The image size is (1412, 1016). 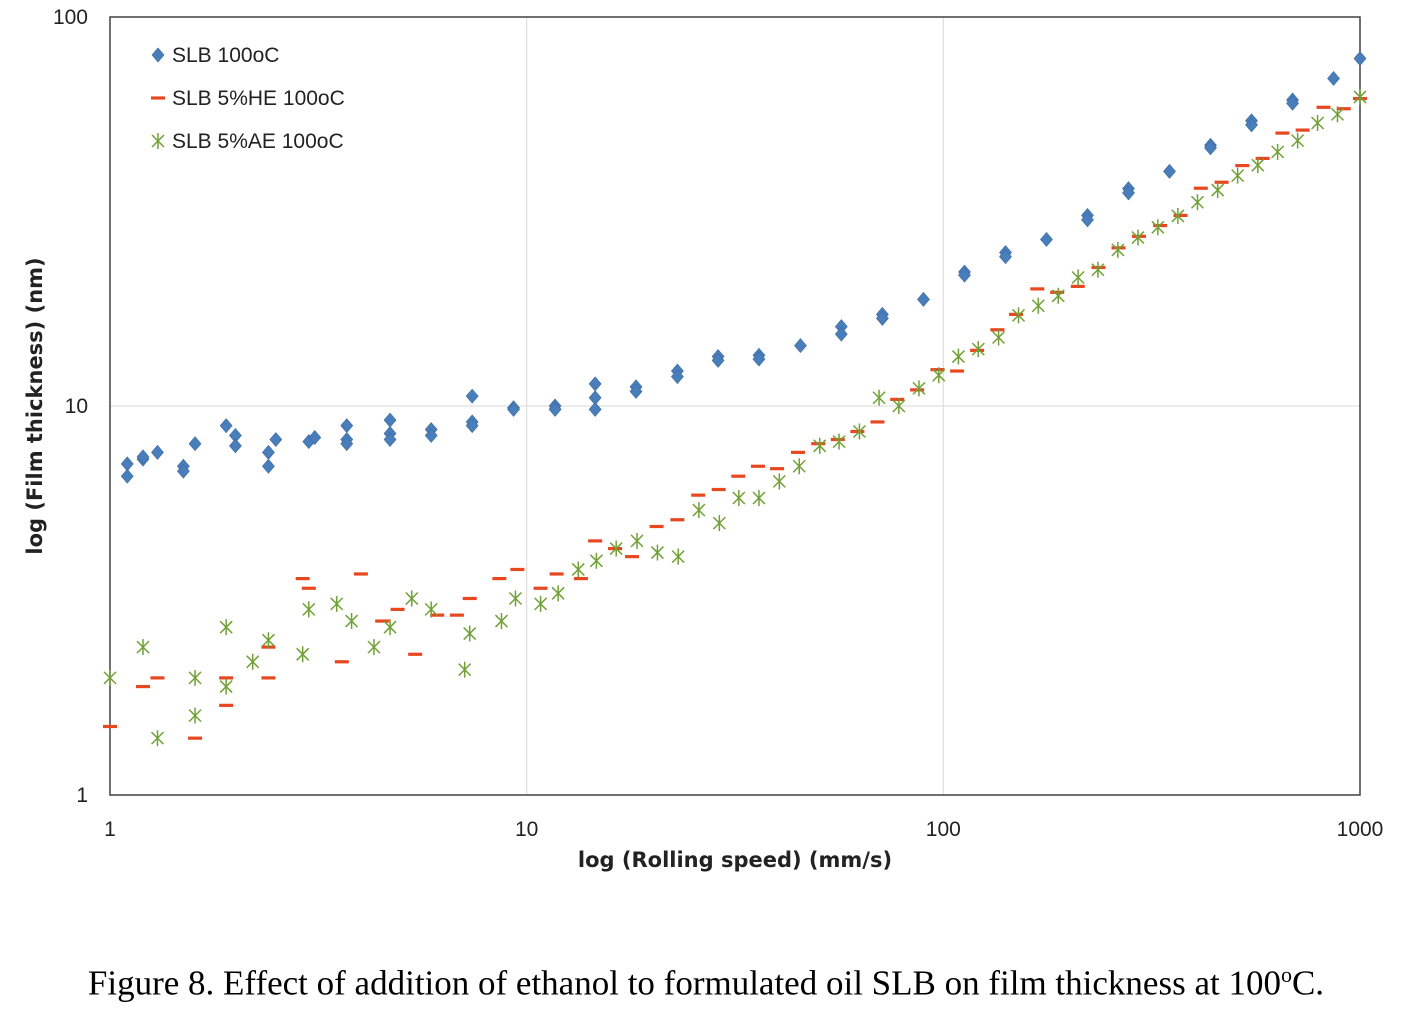 What do you see at coordinates (258, 98) in the screenshot?
I see `legend-label: SLB 5%HE 100oC` at bounding box center [258, 98].